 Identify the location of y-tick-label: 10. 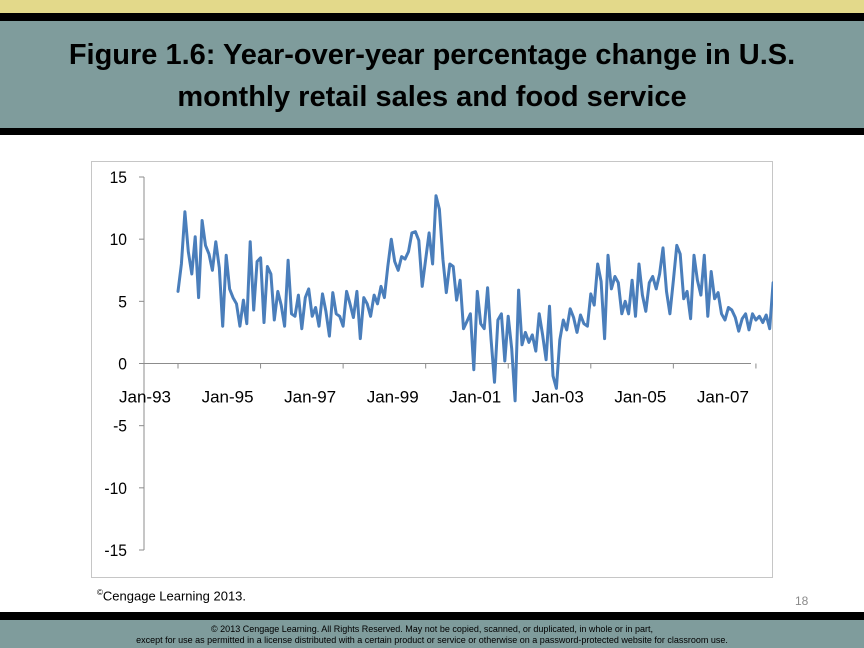
(118, 240).